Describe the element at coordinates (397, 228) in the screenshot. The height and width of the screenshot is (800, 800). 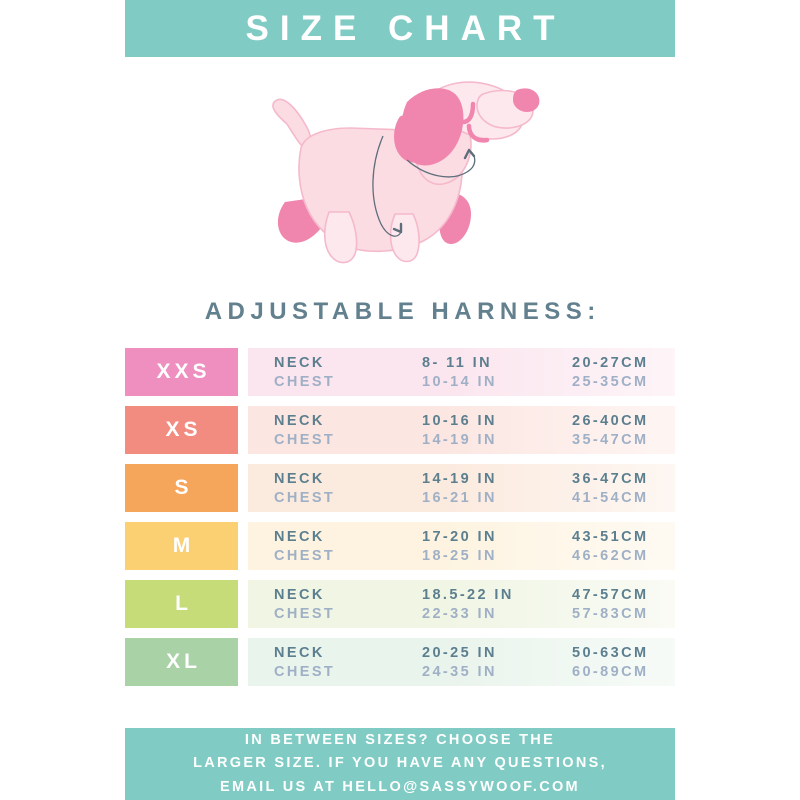
I see `chest-measure-arrow` at that location.